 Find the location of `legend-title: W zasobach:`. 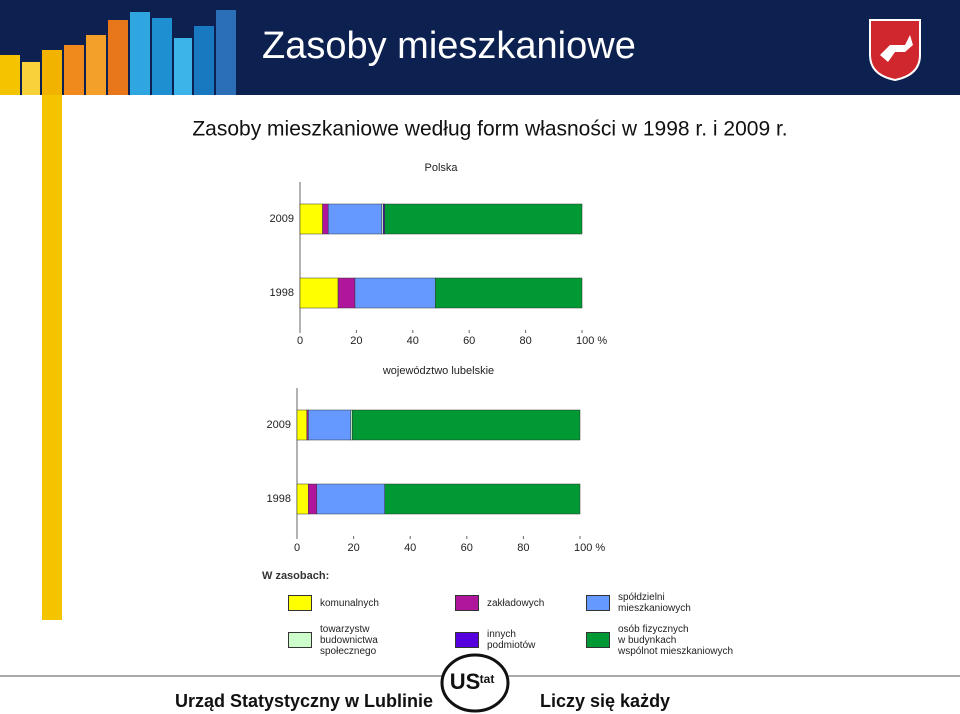

legend-title: W zasobach: is located at coordinates (295, 576).